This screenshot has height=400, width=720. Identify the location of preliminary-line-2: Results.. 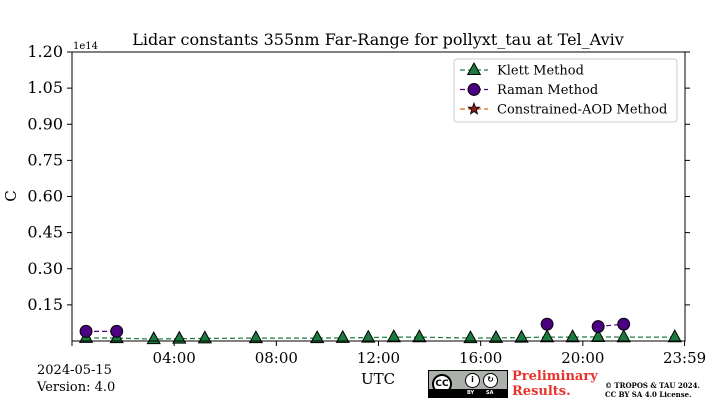
(541, 391).